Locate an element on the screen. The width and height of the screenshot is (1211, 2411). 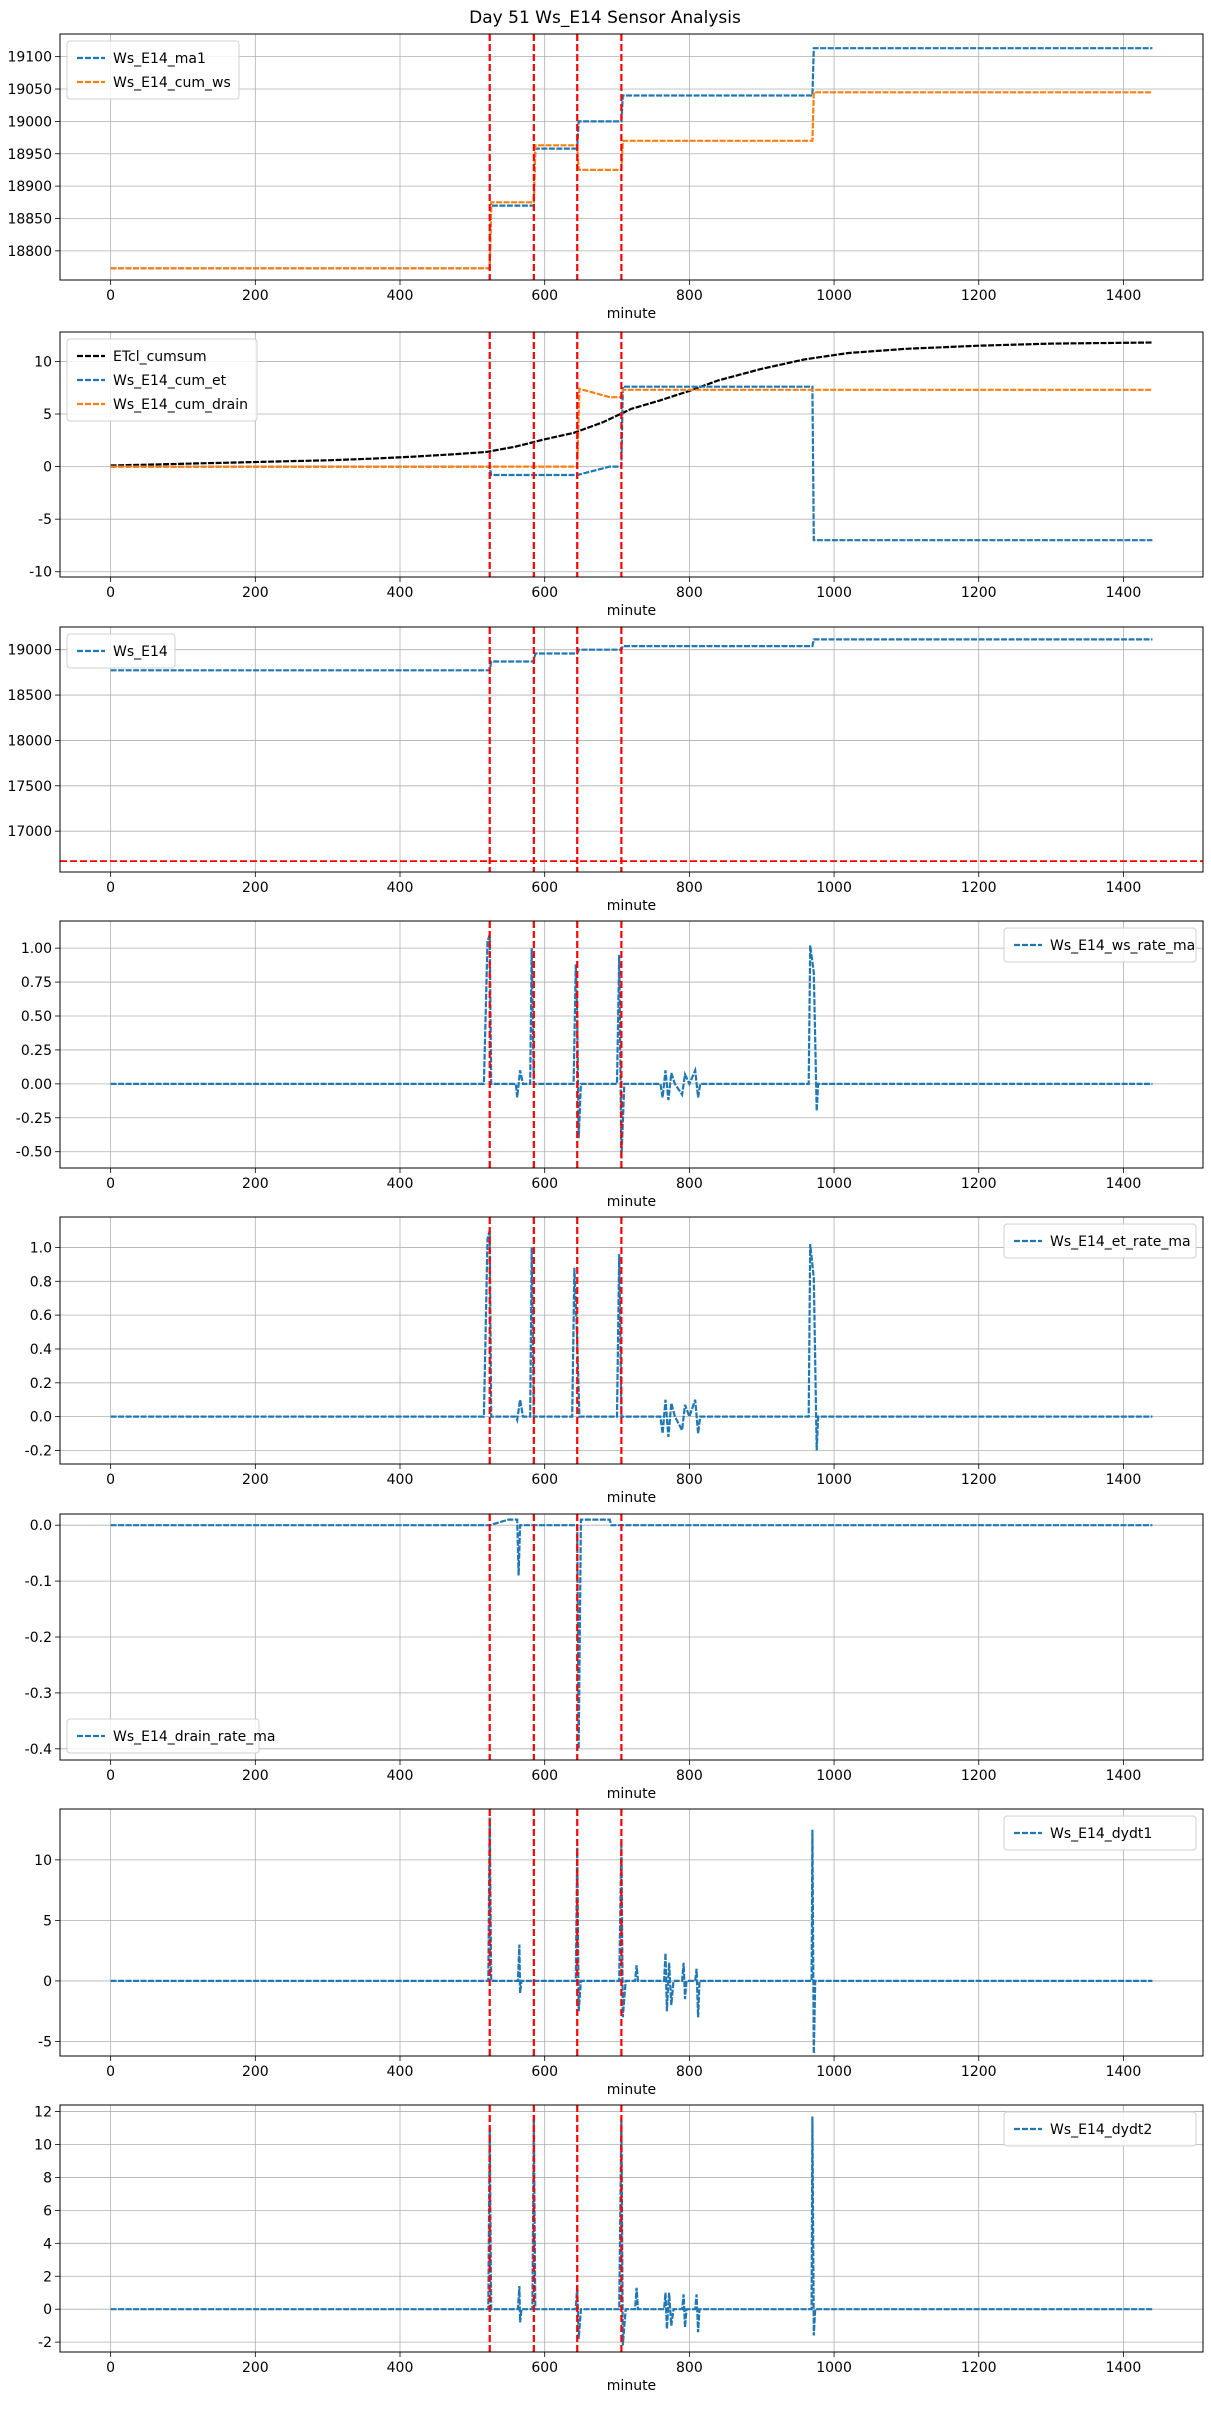
y-tick-label: 0.75 is located at coordinates (36, 983).